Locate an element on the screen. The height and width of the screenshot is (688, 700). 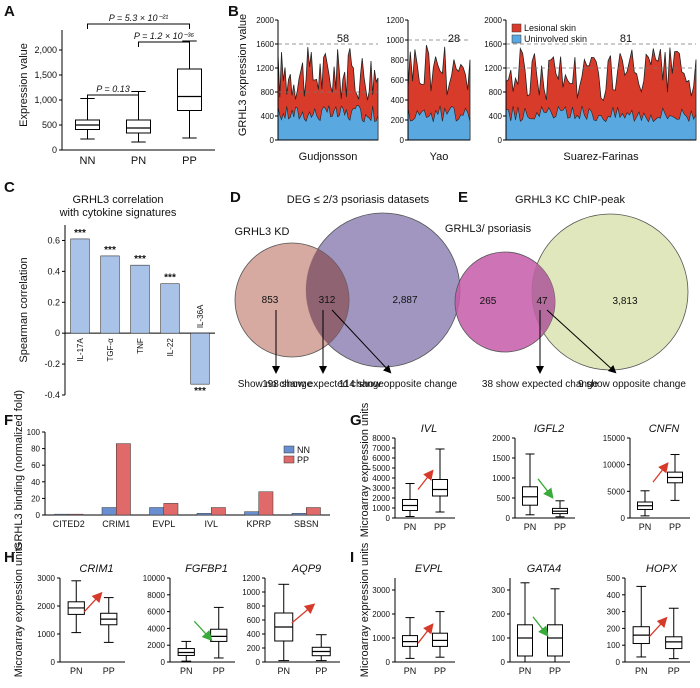
venn-e-note-1: 38 show expected change is located at coordinates (540, 384).